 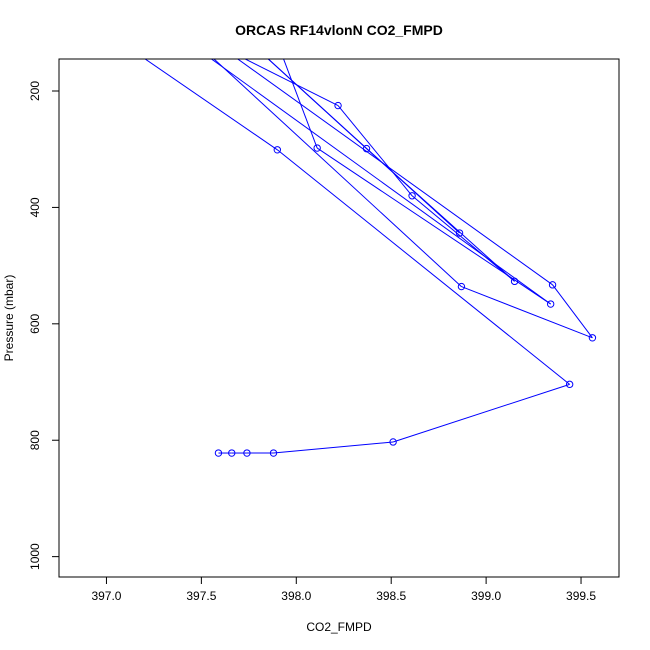 What do you see at coordinates (43, 325) in the screenshot?
I see `y-axis: 200 400 600 800 1000` at bounding box center [43, 325].